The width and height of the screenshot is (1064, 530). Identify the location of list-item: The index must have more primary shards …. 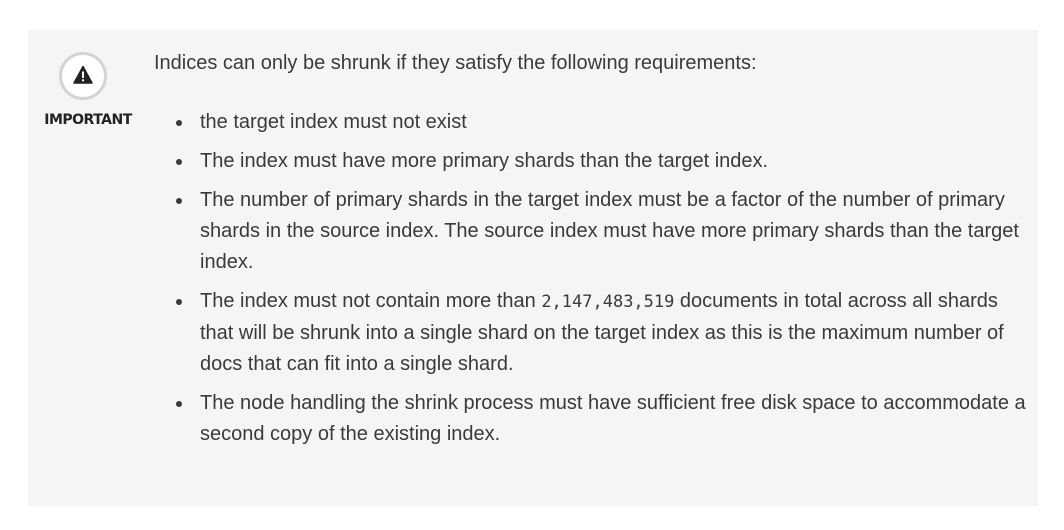
(605, 161).